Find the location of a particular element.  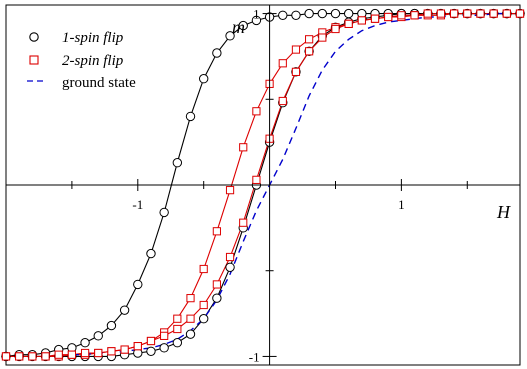

legend-marker-circle is located at coordinates (34, 37).